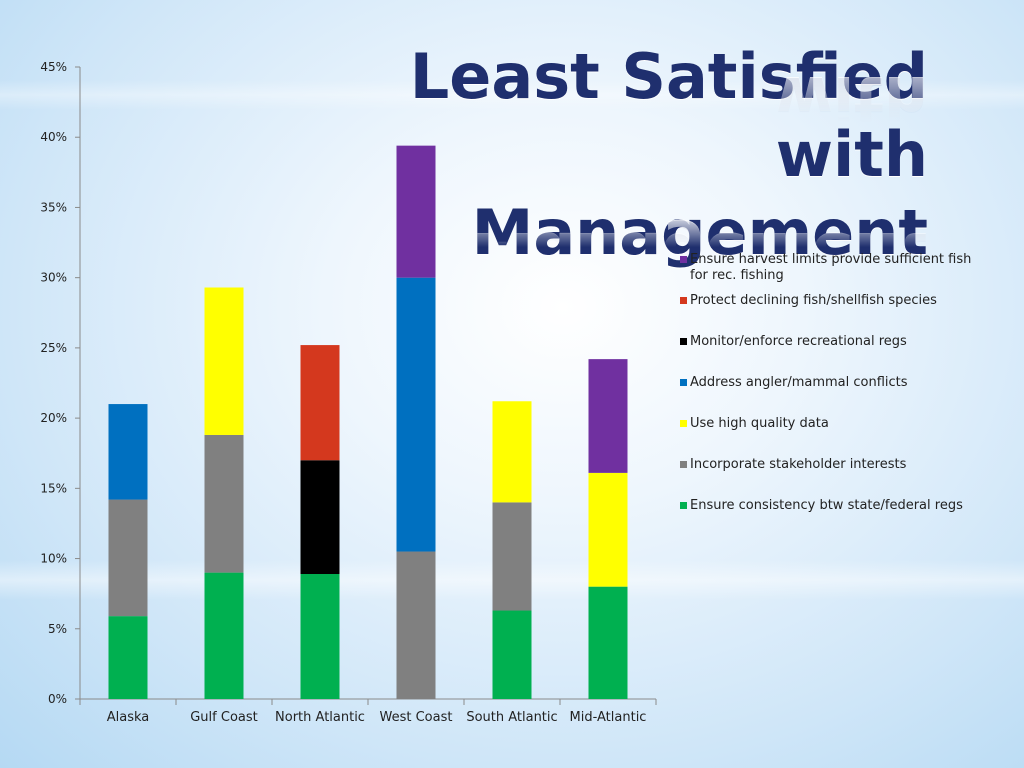 This screenshot has width=1024, height=768. I want to click on y-tick-label: 5%, so click(57, 629).